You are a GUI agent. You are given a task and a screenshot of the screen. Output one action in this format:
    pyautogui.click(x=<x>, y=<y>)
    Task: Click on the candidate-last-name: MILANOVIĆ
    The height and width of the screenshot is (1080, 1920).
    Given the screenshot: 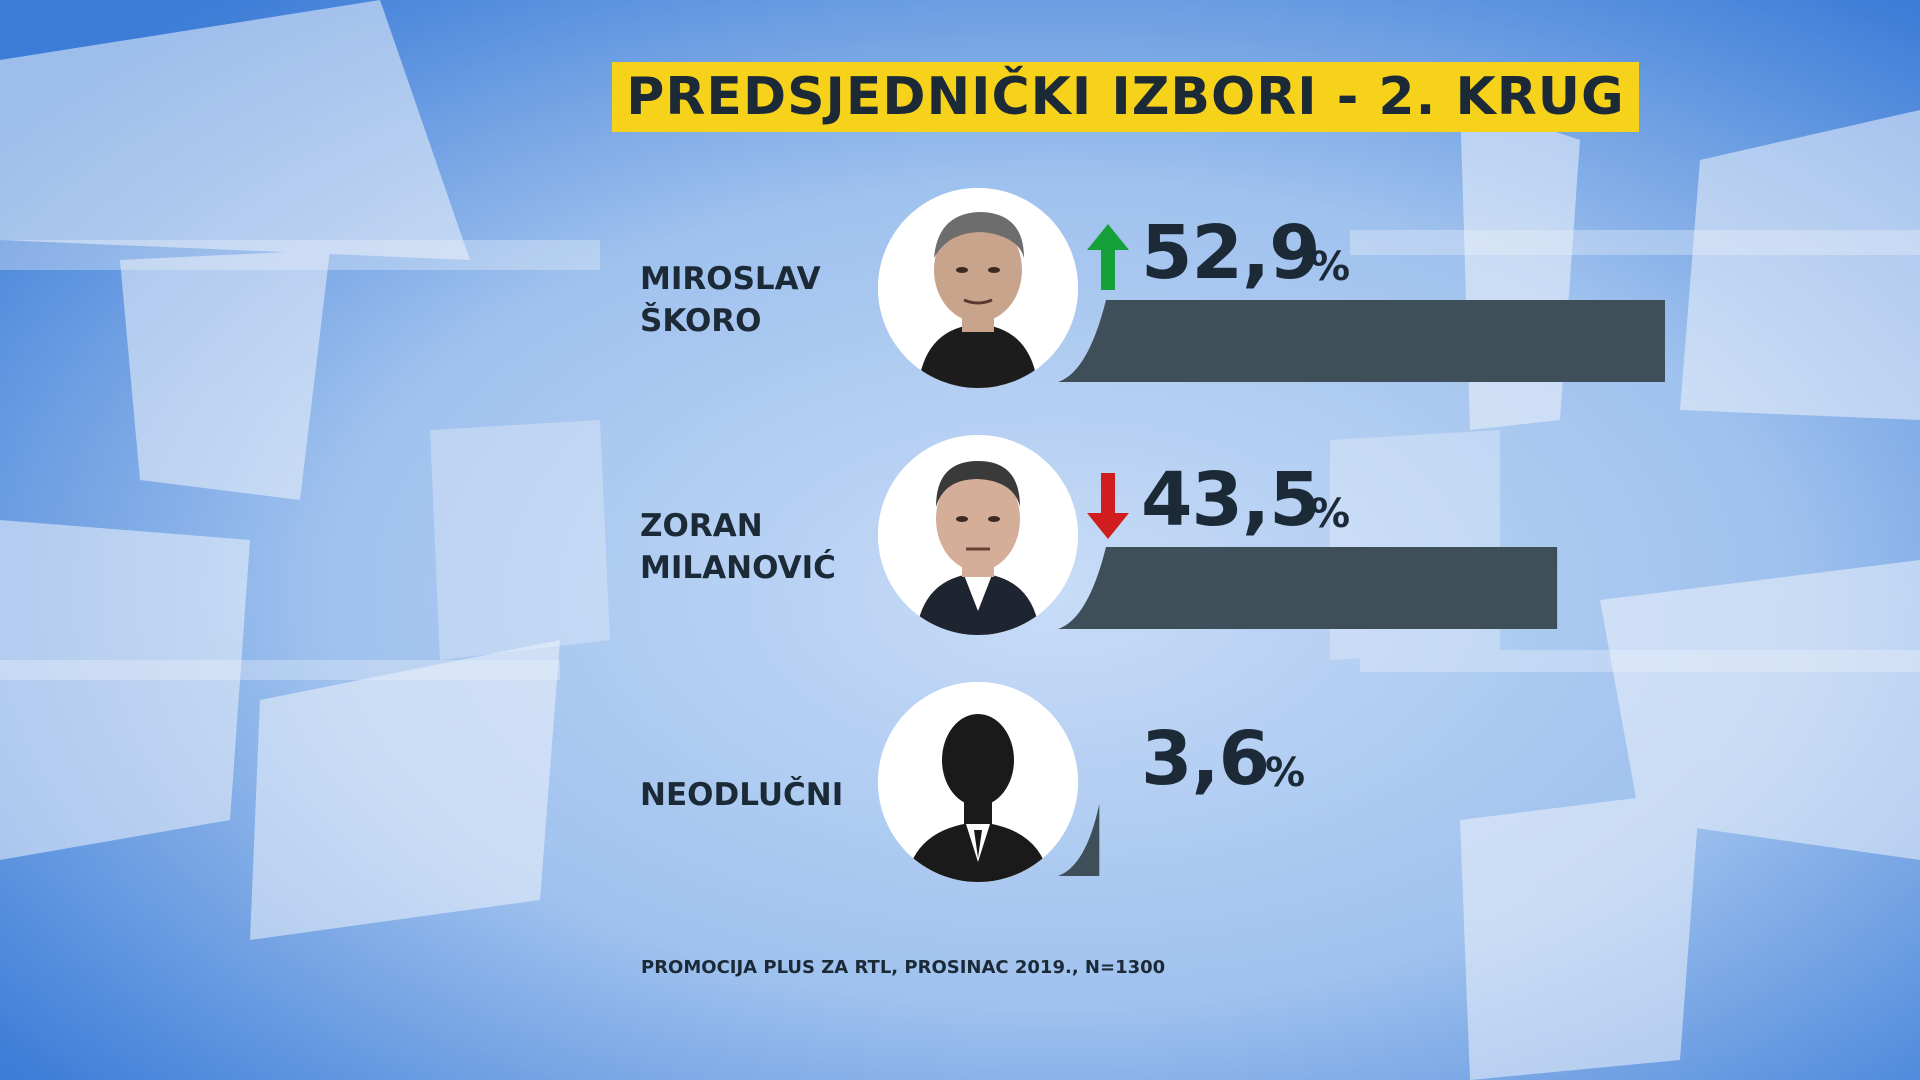 What is the action you would take?
    pyautogui.click(x=738, y=568)
    